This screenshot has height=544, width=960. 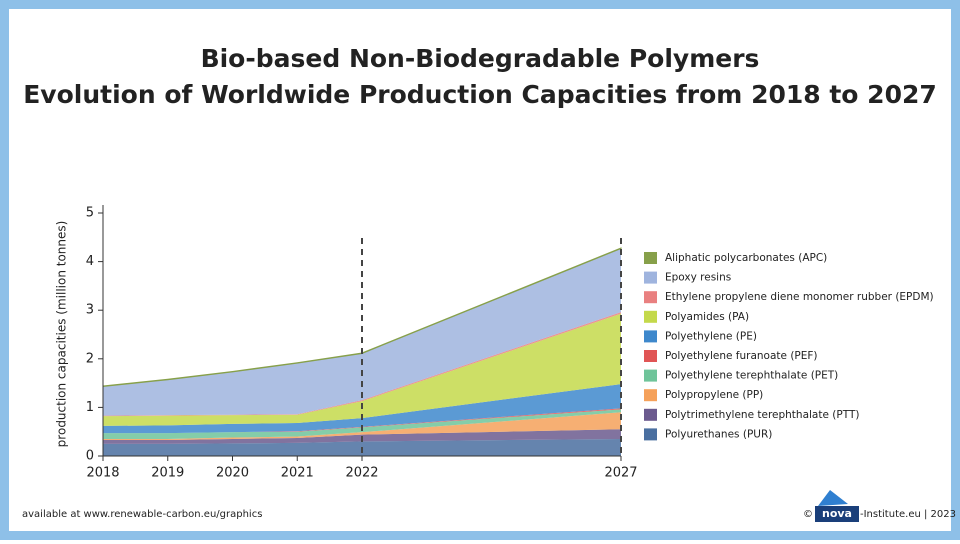 What do you see at coordinates (741, 356) in the screenshot?
I see `legend-label: Polyethylene furanoate (PEF)` at bounding box center [741, 356].